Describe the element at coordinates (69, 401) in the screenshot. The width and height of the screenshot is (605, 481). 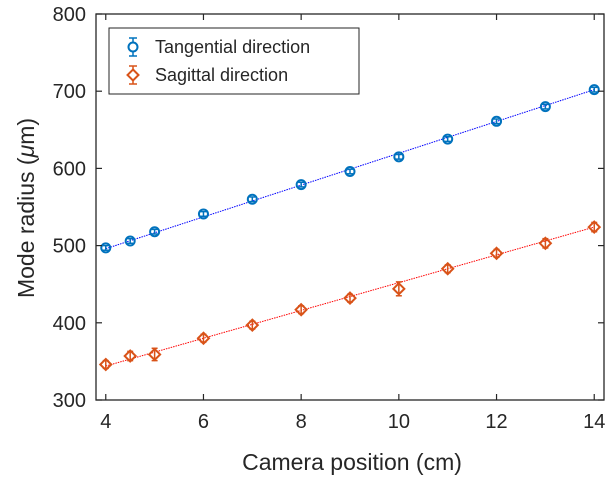
I see `y-tick-label: 300` at that location.